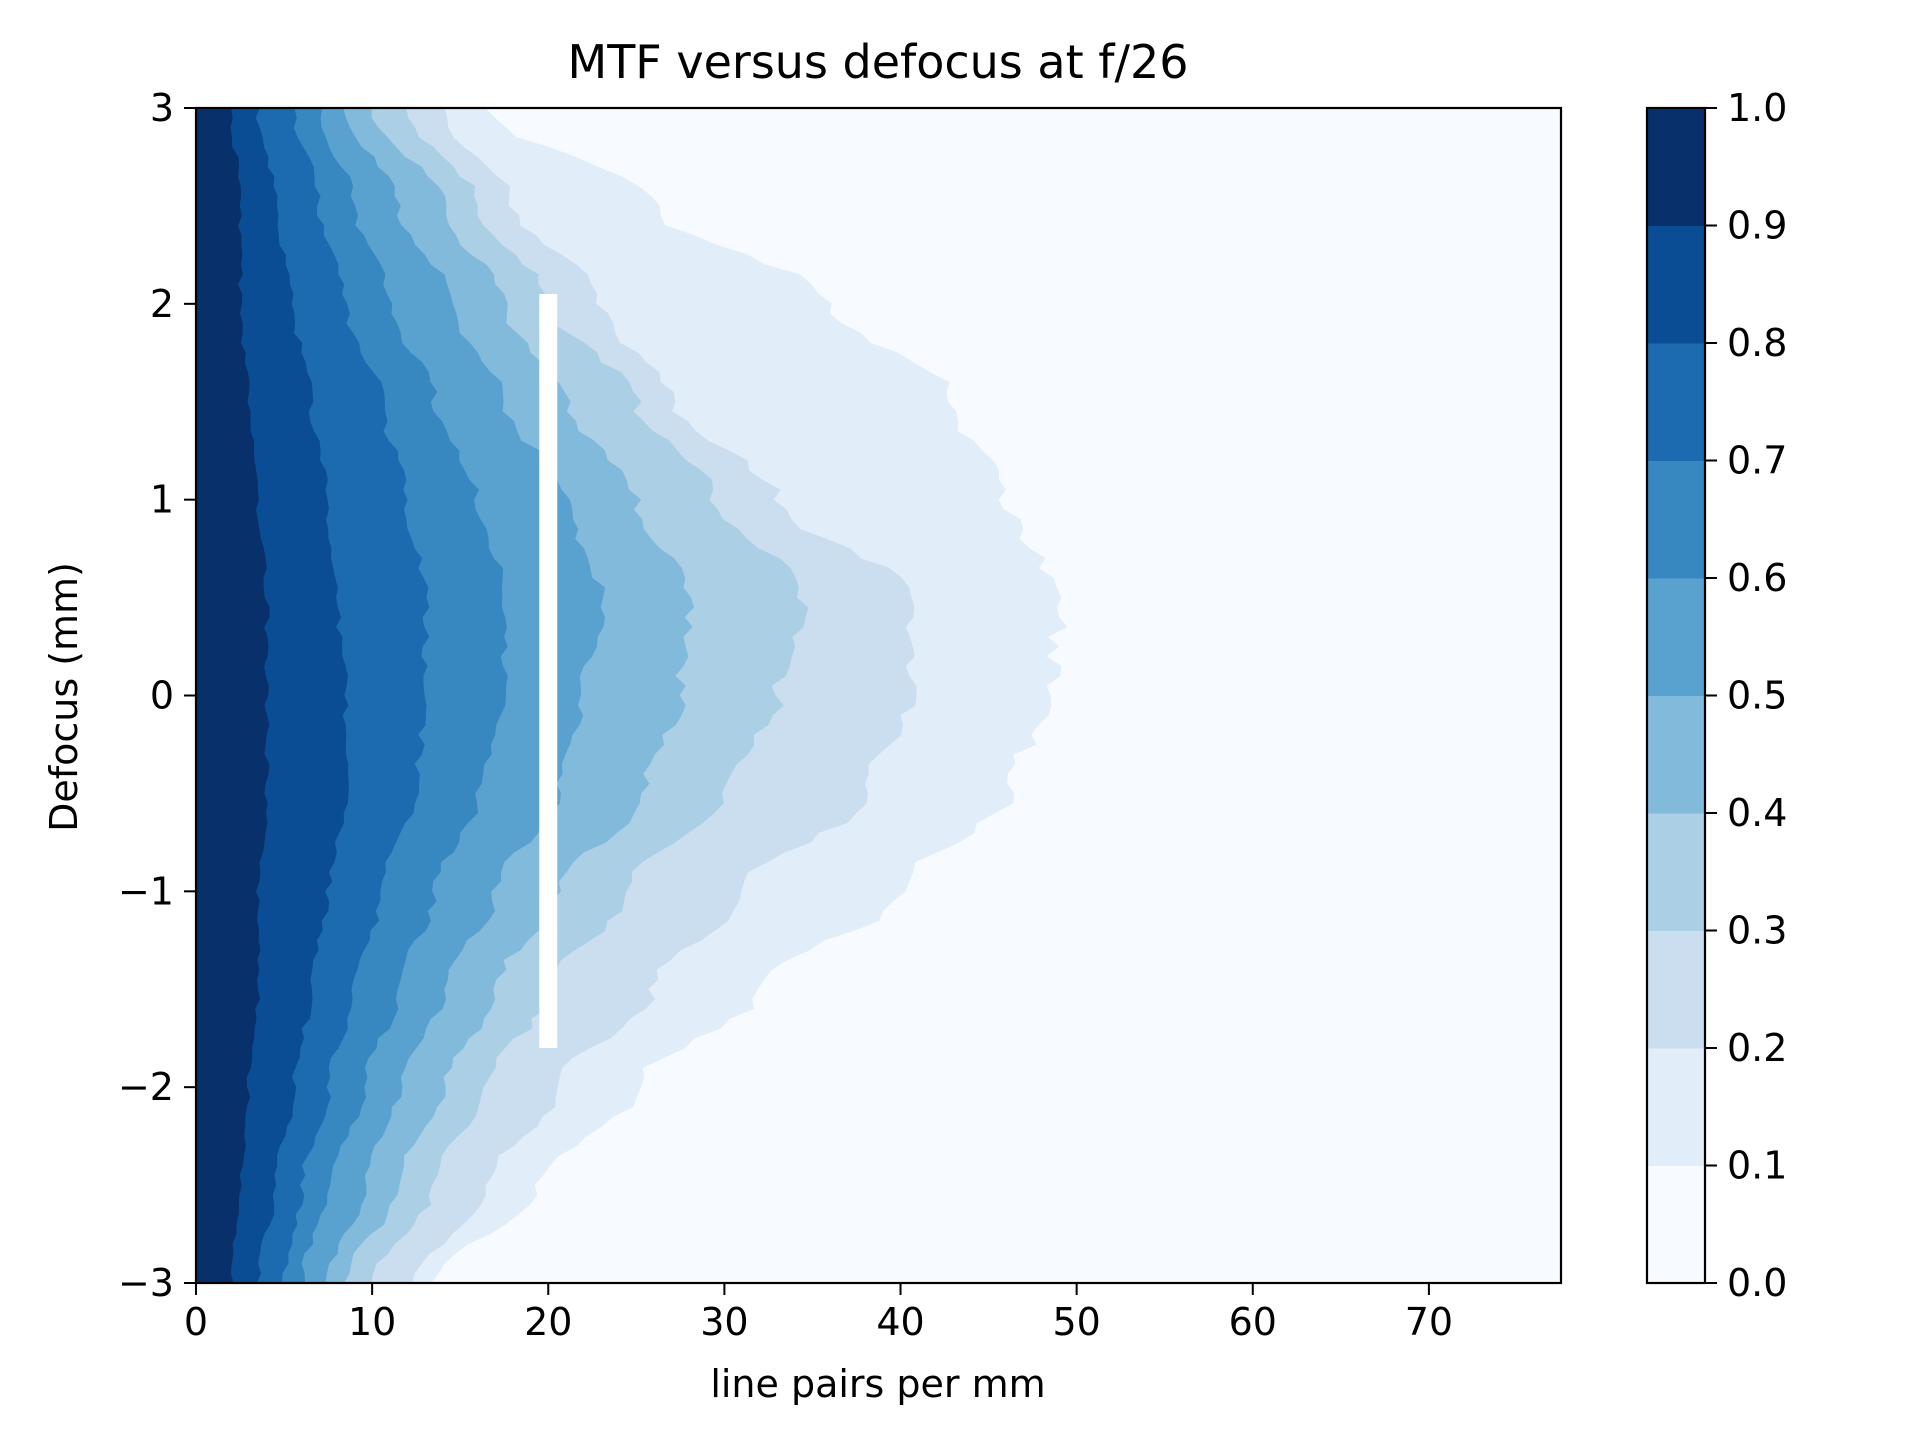  Describe the element at coordinates (1757, 1283) in the screenshot. I see `colorbar-tick-label: 0.0` at that location.